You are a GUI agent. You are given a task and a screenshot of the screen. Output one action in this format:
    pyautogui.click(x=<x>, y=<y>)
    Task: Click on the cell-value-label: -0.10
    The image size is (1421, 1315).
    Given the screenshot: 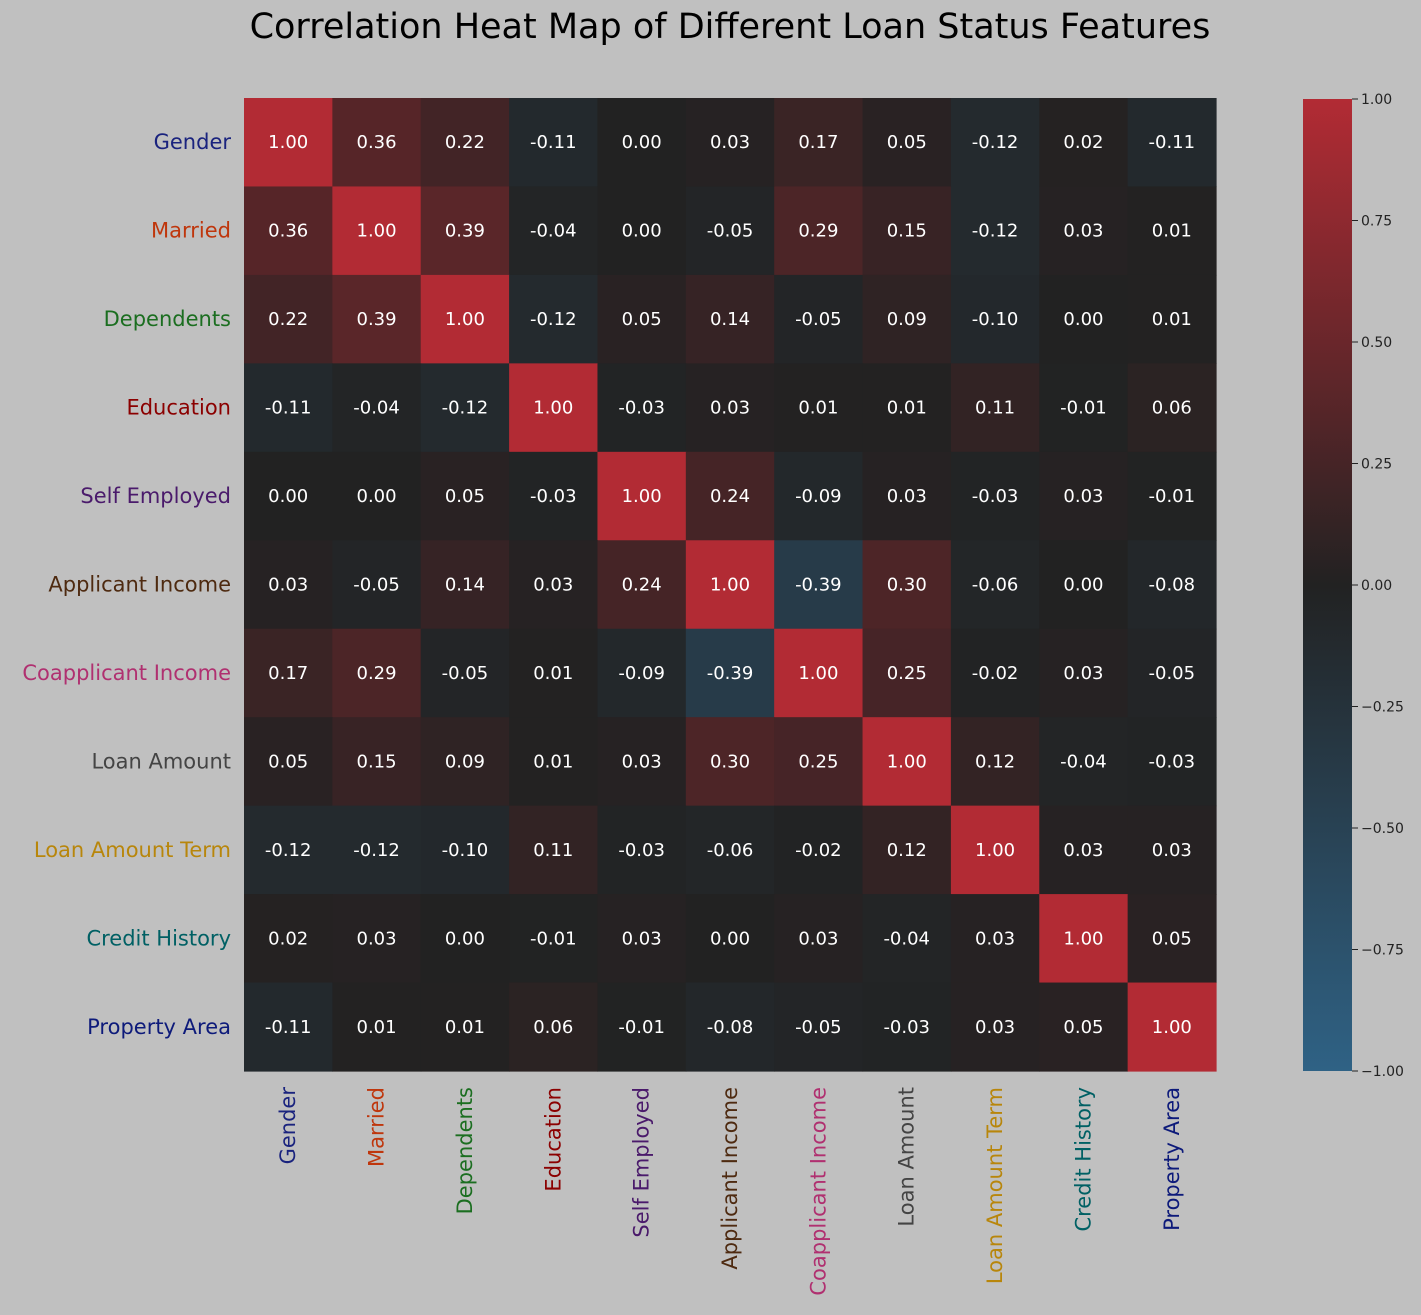 What is the action you would take?
    pyautogui.click(x=465, y=850)
    